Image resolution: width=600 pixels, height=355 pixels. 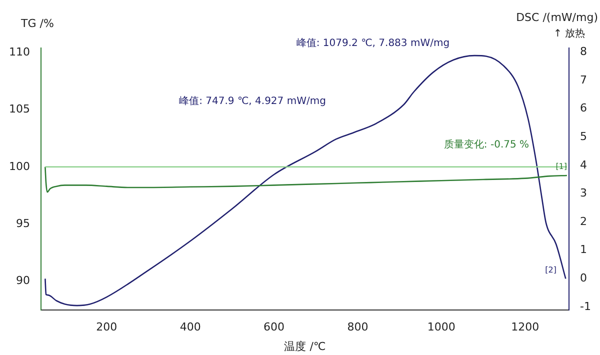 I want to click on y2-tick-label: 3, so click(x=584, y=193).